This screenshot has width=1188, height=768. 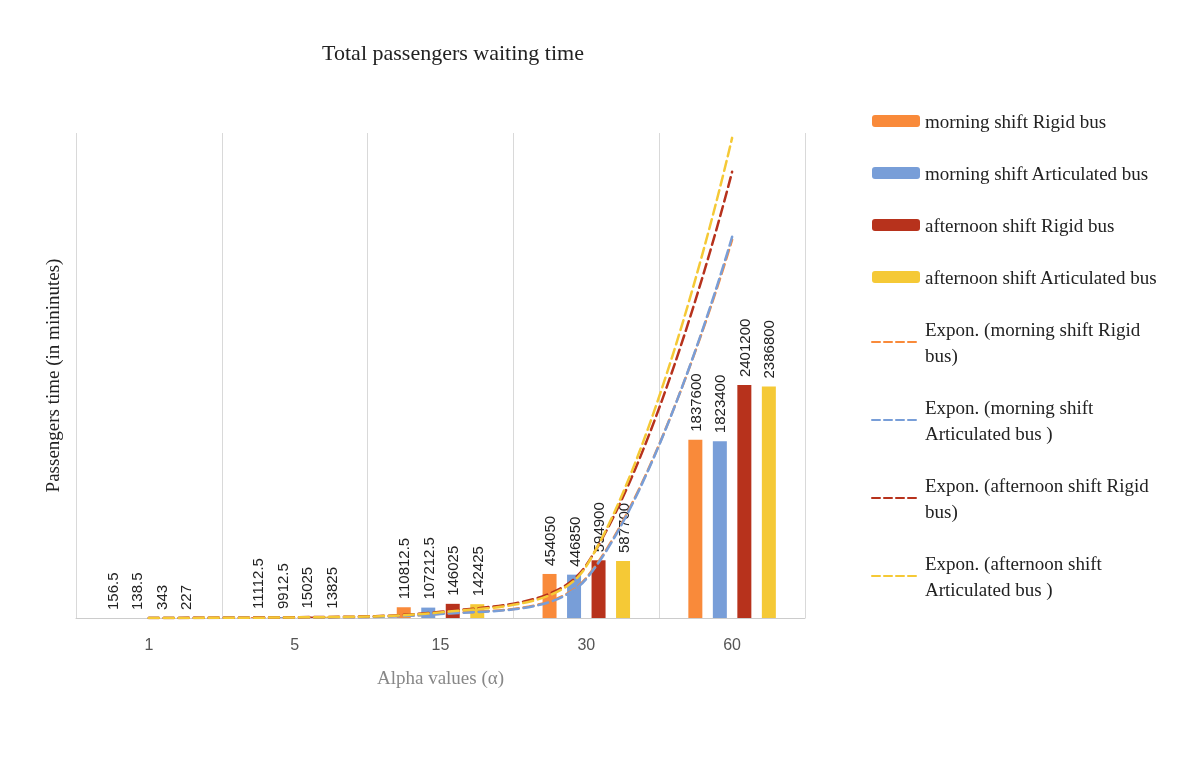 I want to click on data-label: 138.5, so click(x=137, y=591).